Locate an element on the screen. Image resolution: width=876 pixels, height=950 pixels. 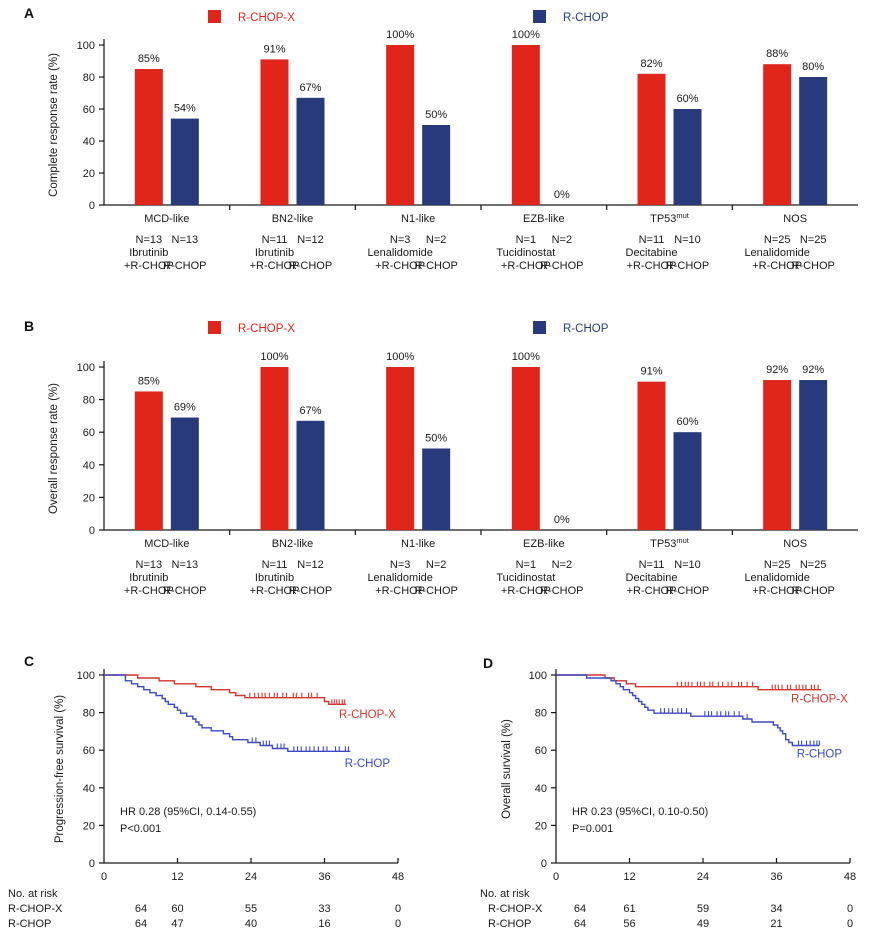
bar-value-label: 67% is located at coordinates (310, 411).